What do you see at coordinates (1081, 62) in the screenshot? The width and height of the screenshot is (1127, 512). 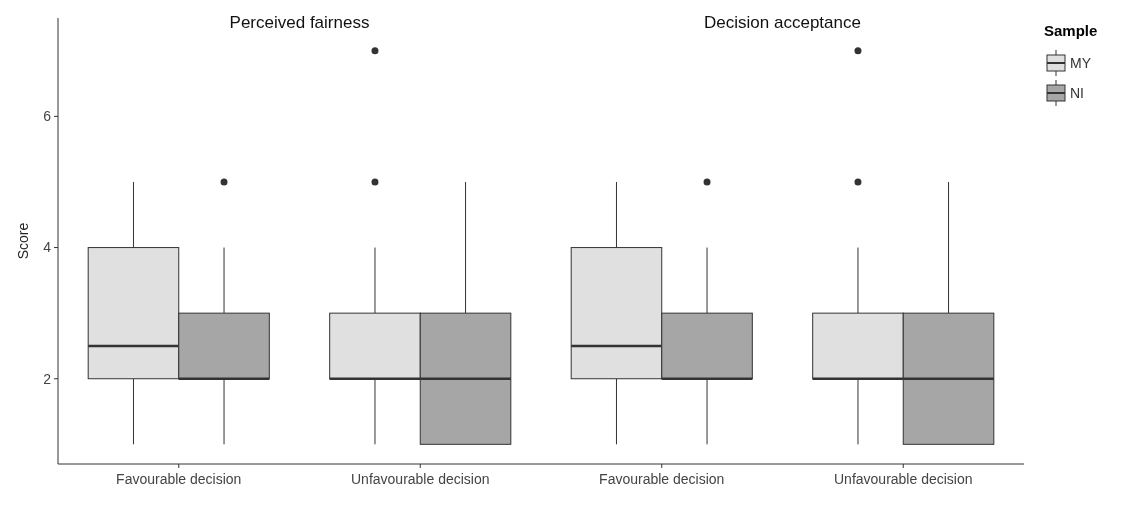 I see `legend-label: MY` at bounding box center [1081, 62].